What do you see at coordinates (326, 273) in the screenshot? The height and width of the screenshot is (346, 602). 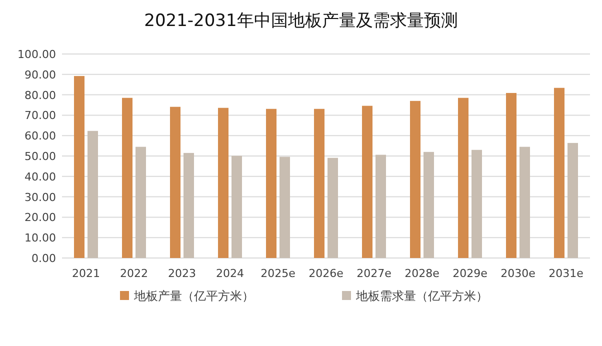 I see `x-tick-label: 2026e` at bounding box center [326, 273].